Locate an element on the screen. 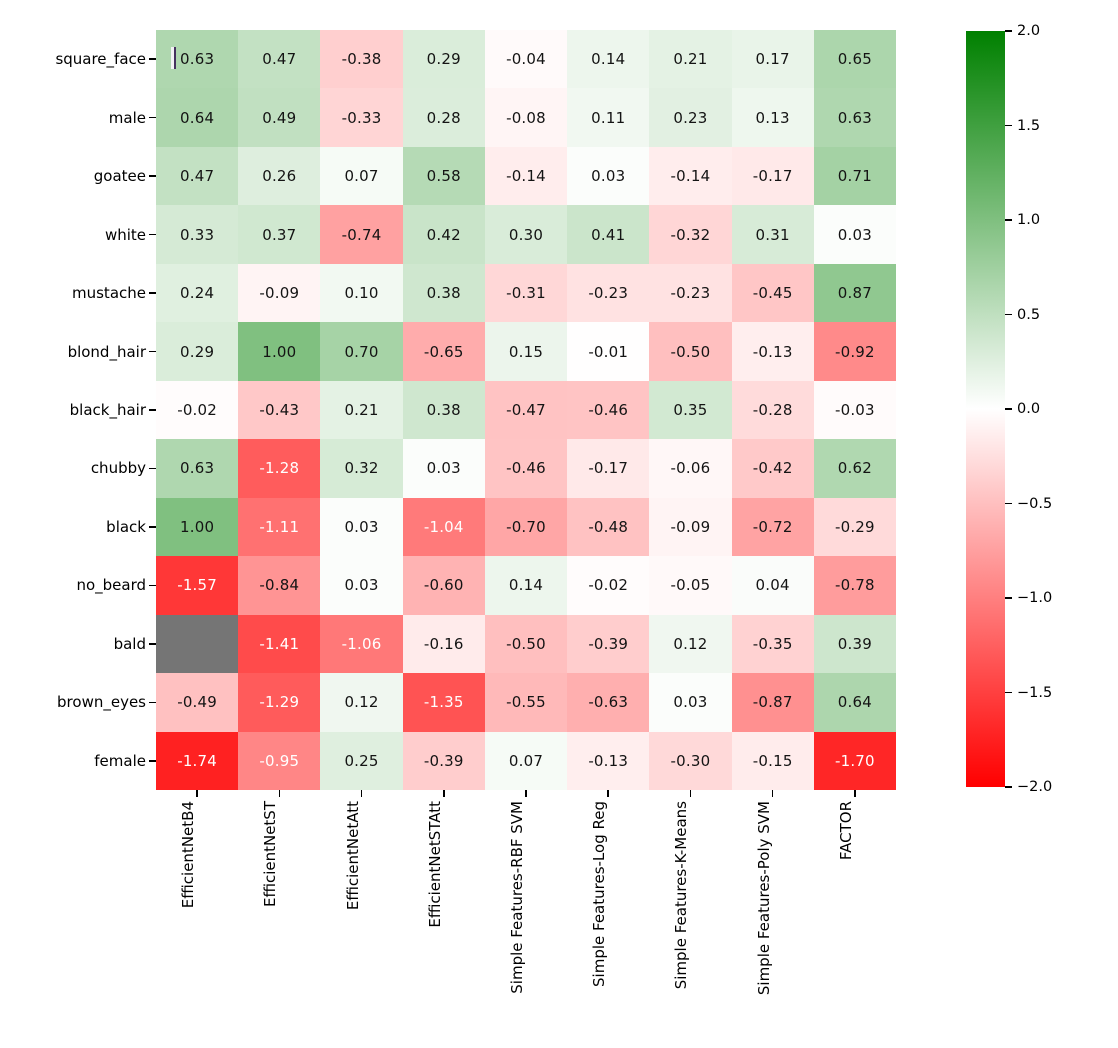  heatmap-cell: 0.24 is located at coordinates (197, 293).